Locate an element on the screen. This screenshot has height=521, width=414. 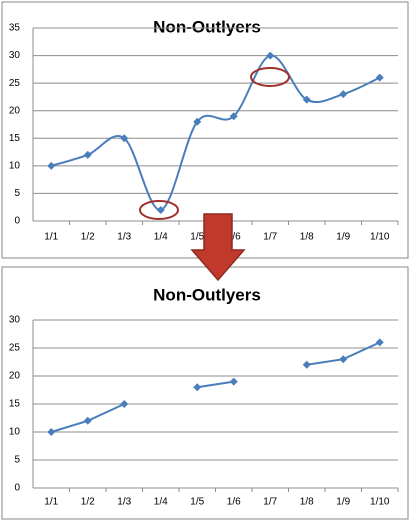
y-tick-label: 35 is located at coordinates (15, 28).